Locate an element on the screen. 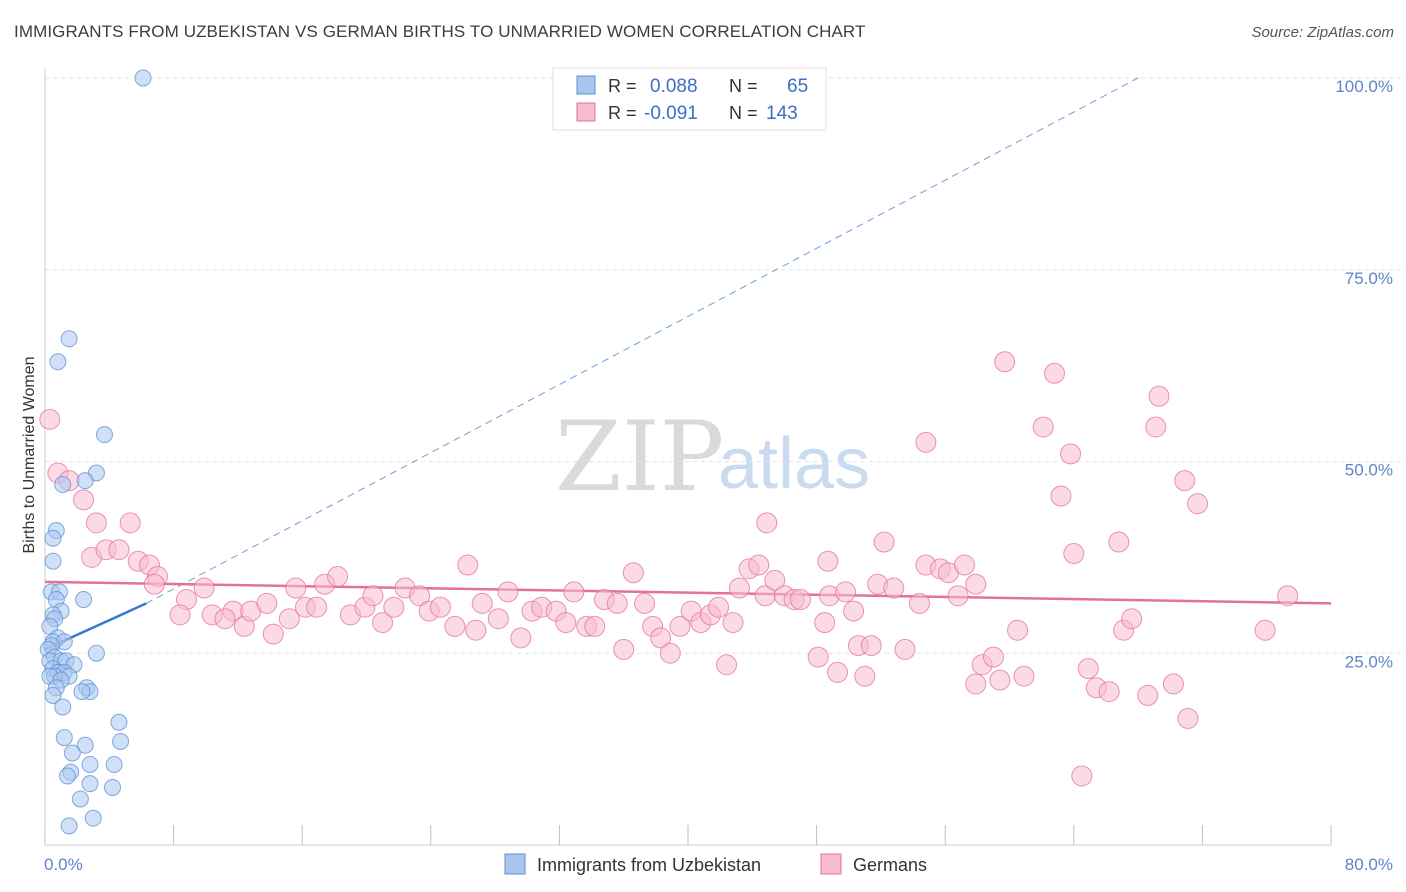  legend-swatch-germans is located at coordinates (831, 864).